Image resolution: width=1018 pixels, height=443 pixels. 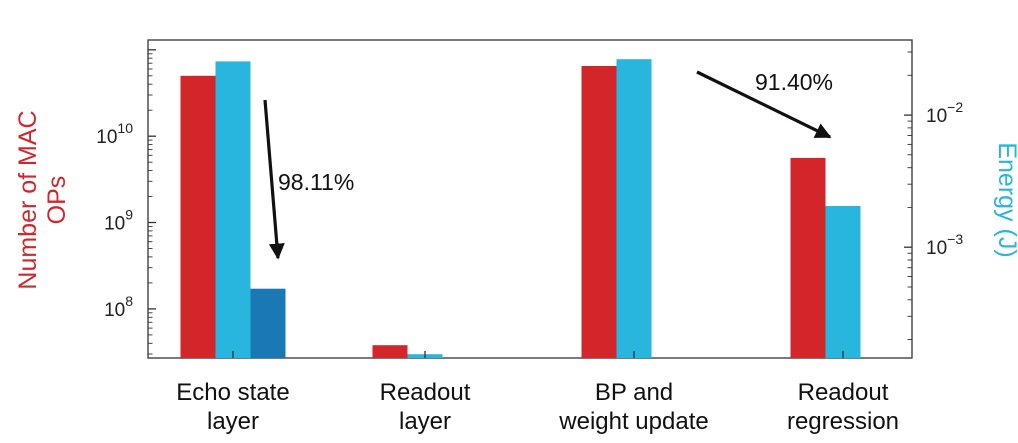 What do you see at coordinates (268, 323) in the screenshot?
I see `bar-series2-cat0` at bounding box center [268, 323].